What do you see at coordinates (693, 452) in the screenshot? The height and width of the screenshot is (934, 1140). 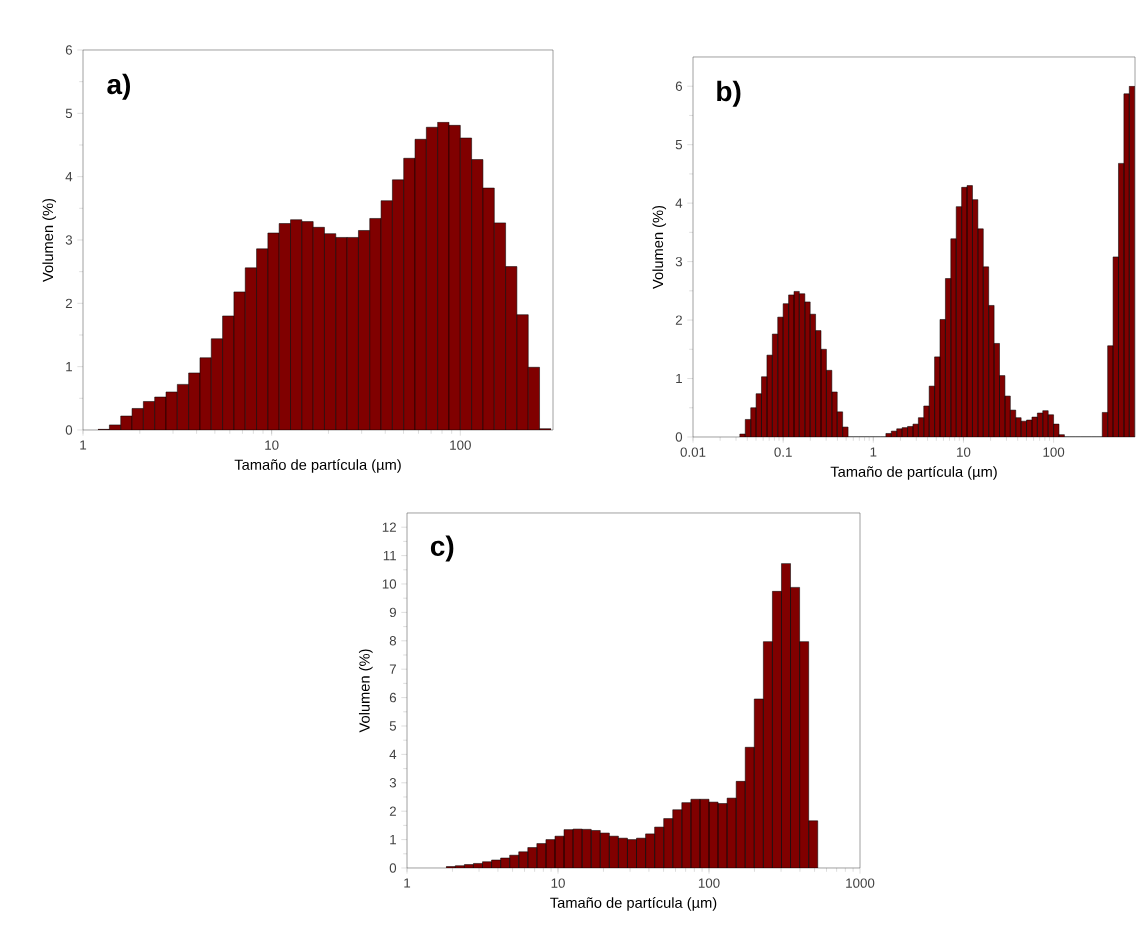 I see `x-tick-label: 0.01` at bounding box center [693, 452].